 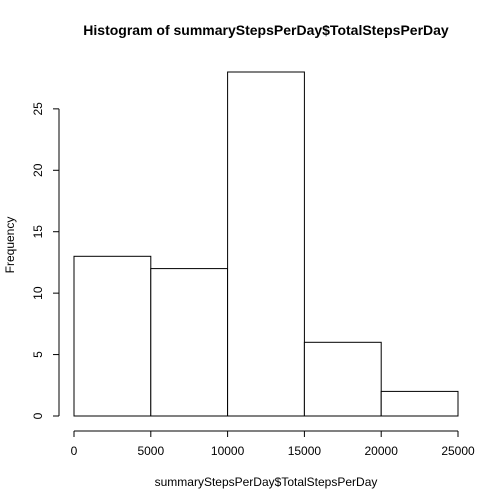 I want to click on y-tick-label: 15, so click(x=38, y=232).